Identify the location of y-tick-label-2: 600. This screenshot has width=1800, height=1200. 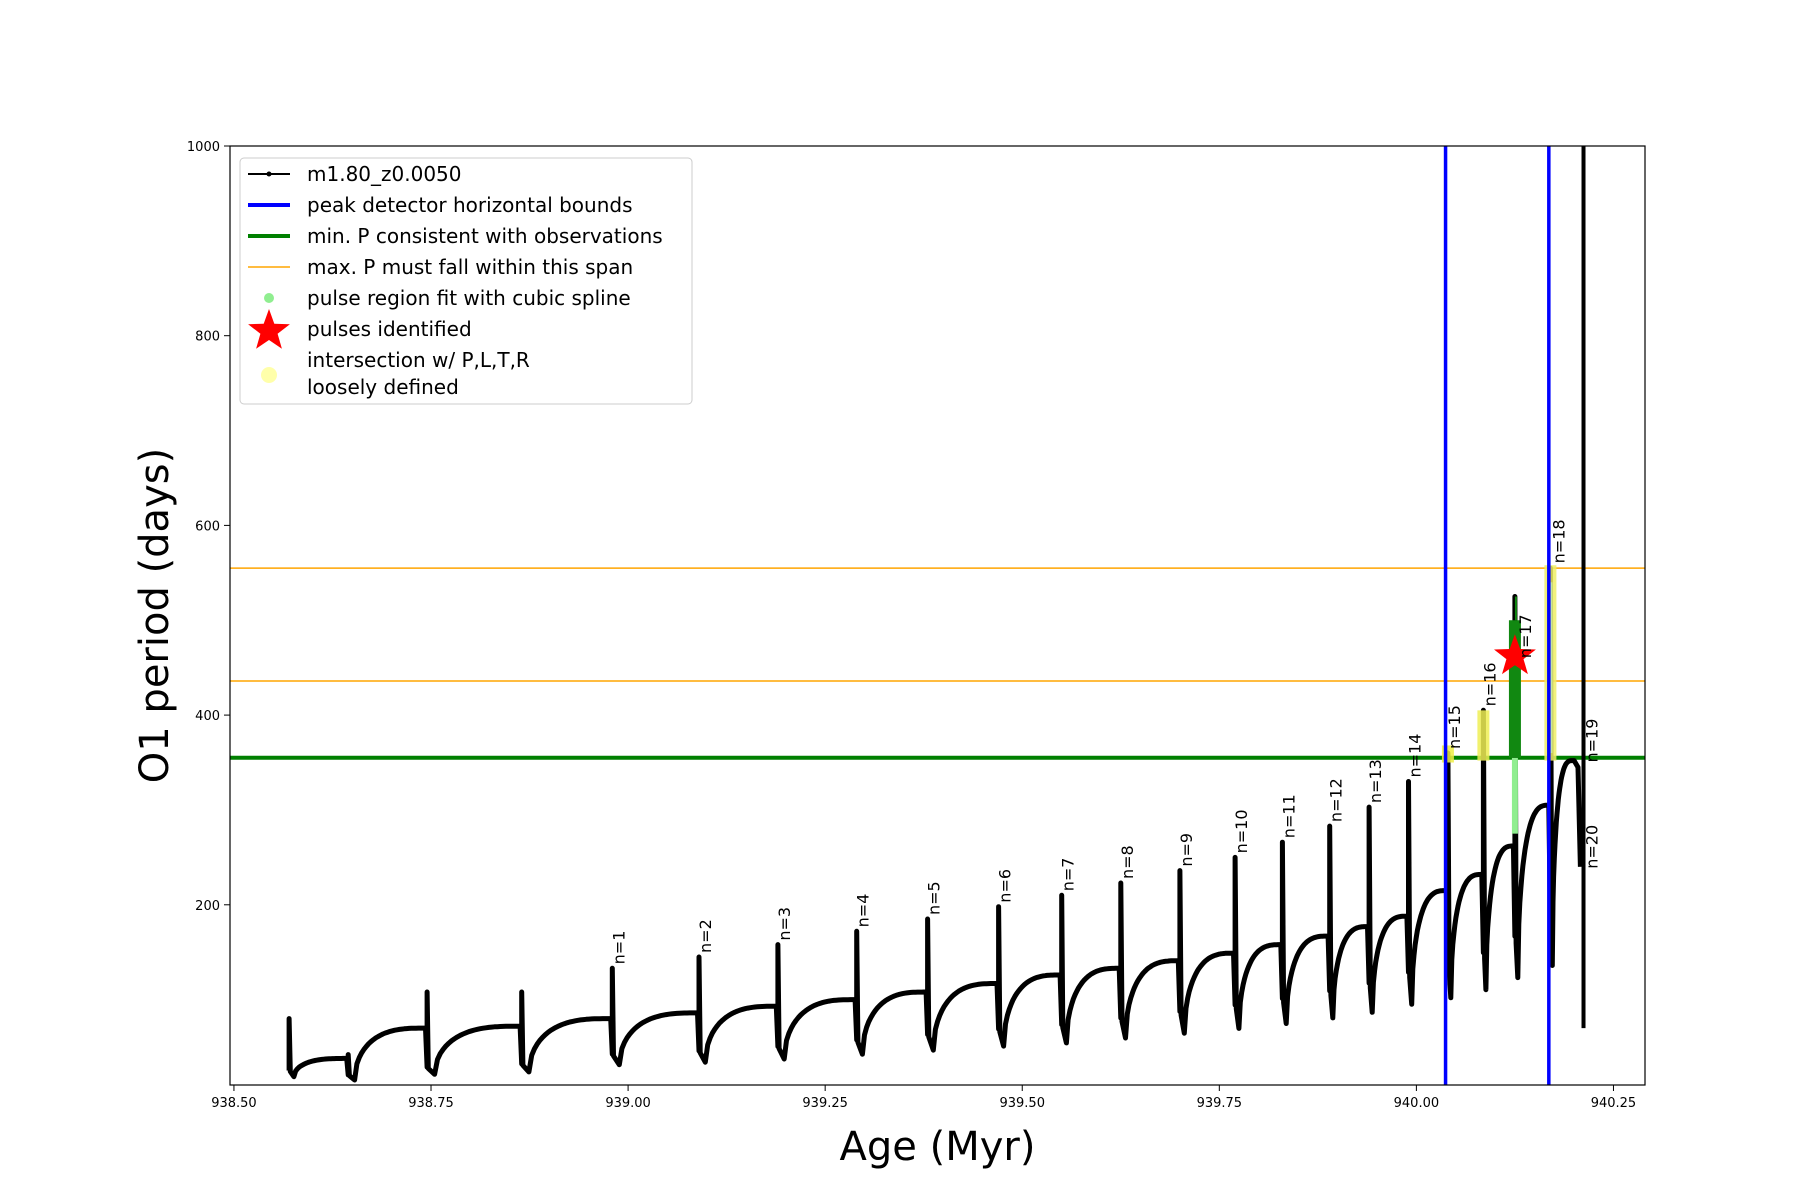
(207, 526).